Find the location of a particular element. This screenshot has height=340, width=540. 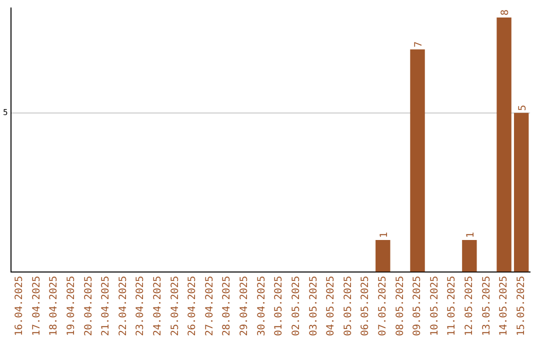

x-tick-label: 29.04.2025 is located at coordinates (244, 306).